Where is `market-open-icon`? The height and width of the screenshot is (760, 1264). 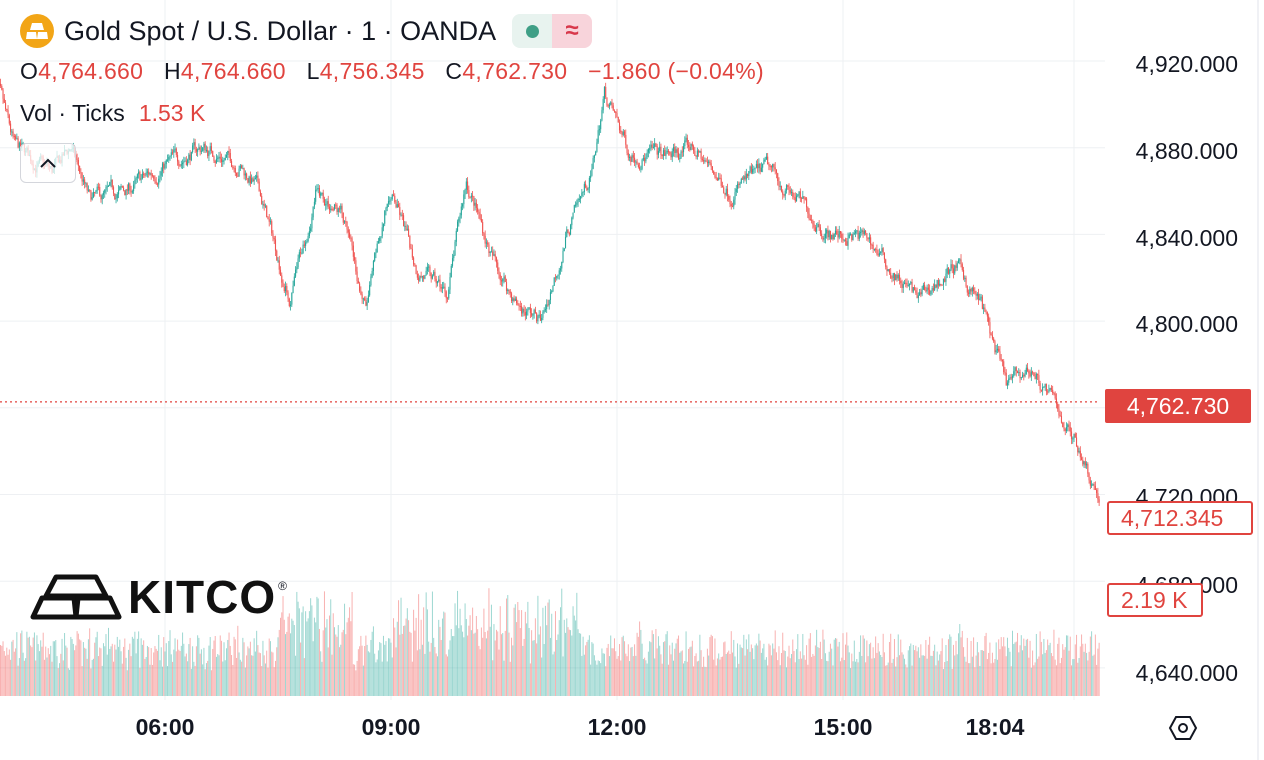 market-open-icon is located at coordinates (532, 31).